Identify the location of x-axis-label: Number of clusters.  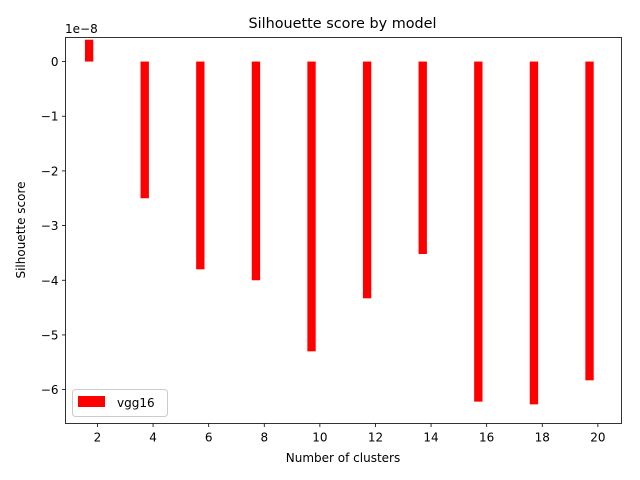
(343, 458).